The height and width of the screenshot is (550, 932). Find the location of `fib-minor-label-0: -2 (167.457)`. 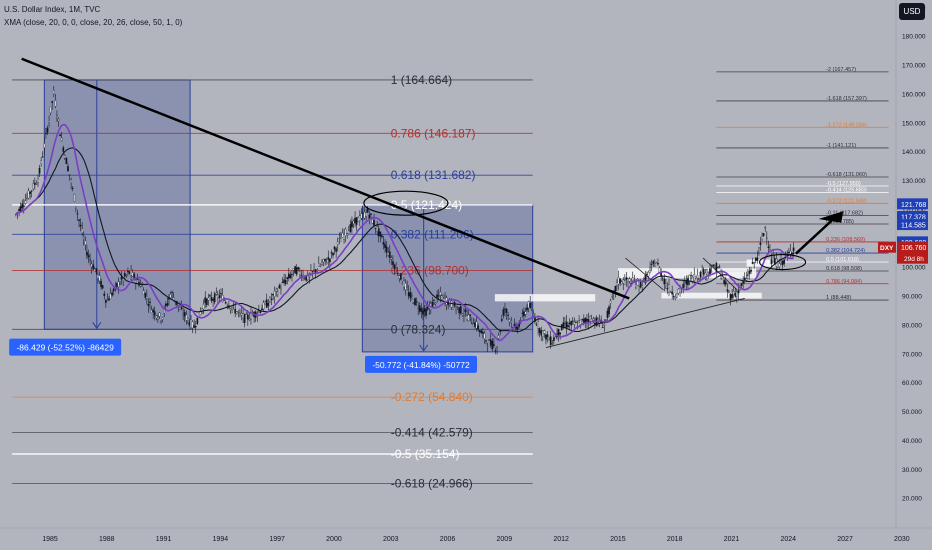

fib-minor-label-0: -2 (167.457) is located at coordinates (841, 70).